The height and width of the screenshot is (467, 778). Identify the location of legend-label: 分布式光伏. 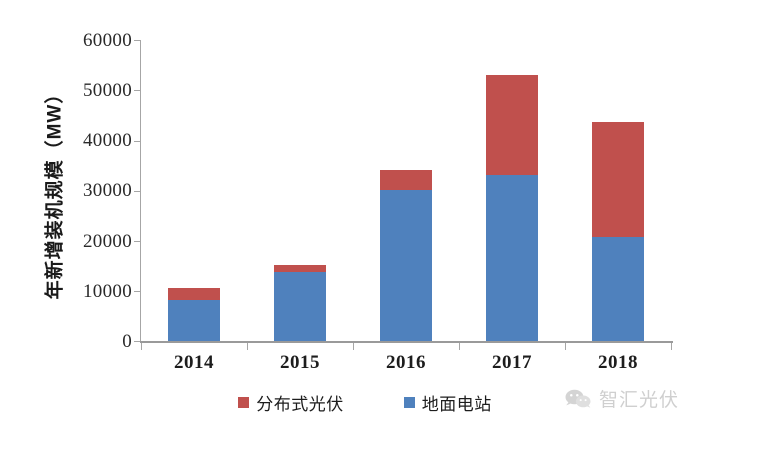
(300, 404).